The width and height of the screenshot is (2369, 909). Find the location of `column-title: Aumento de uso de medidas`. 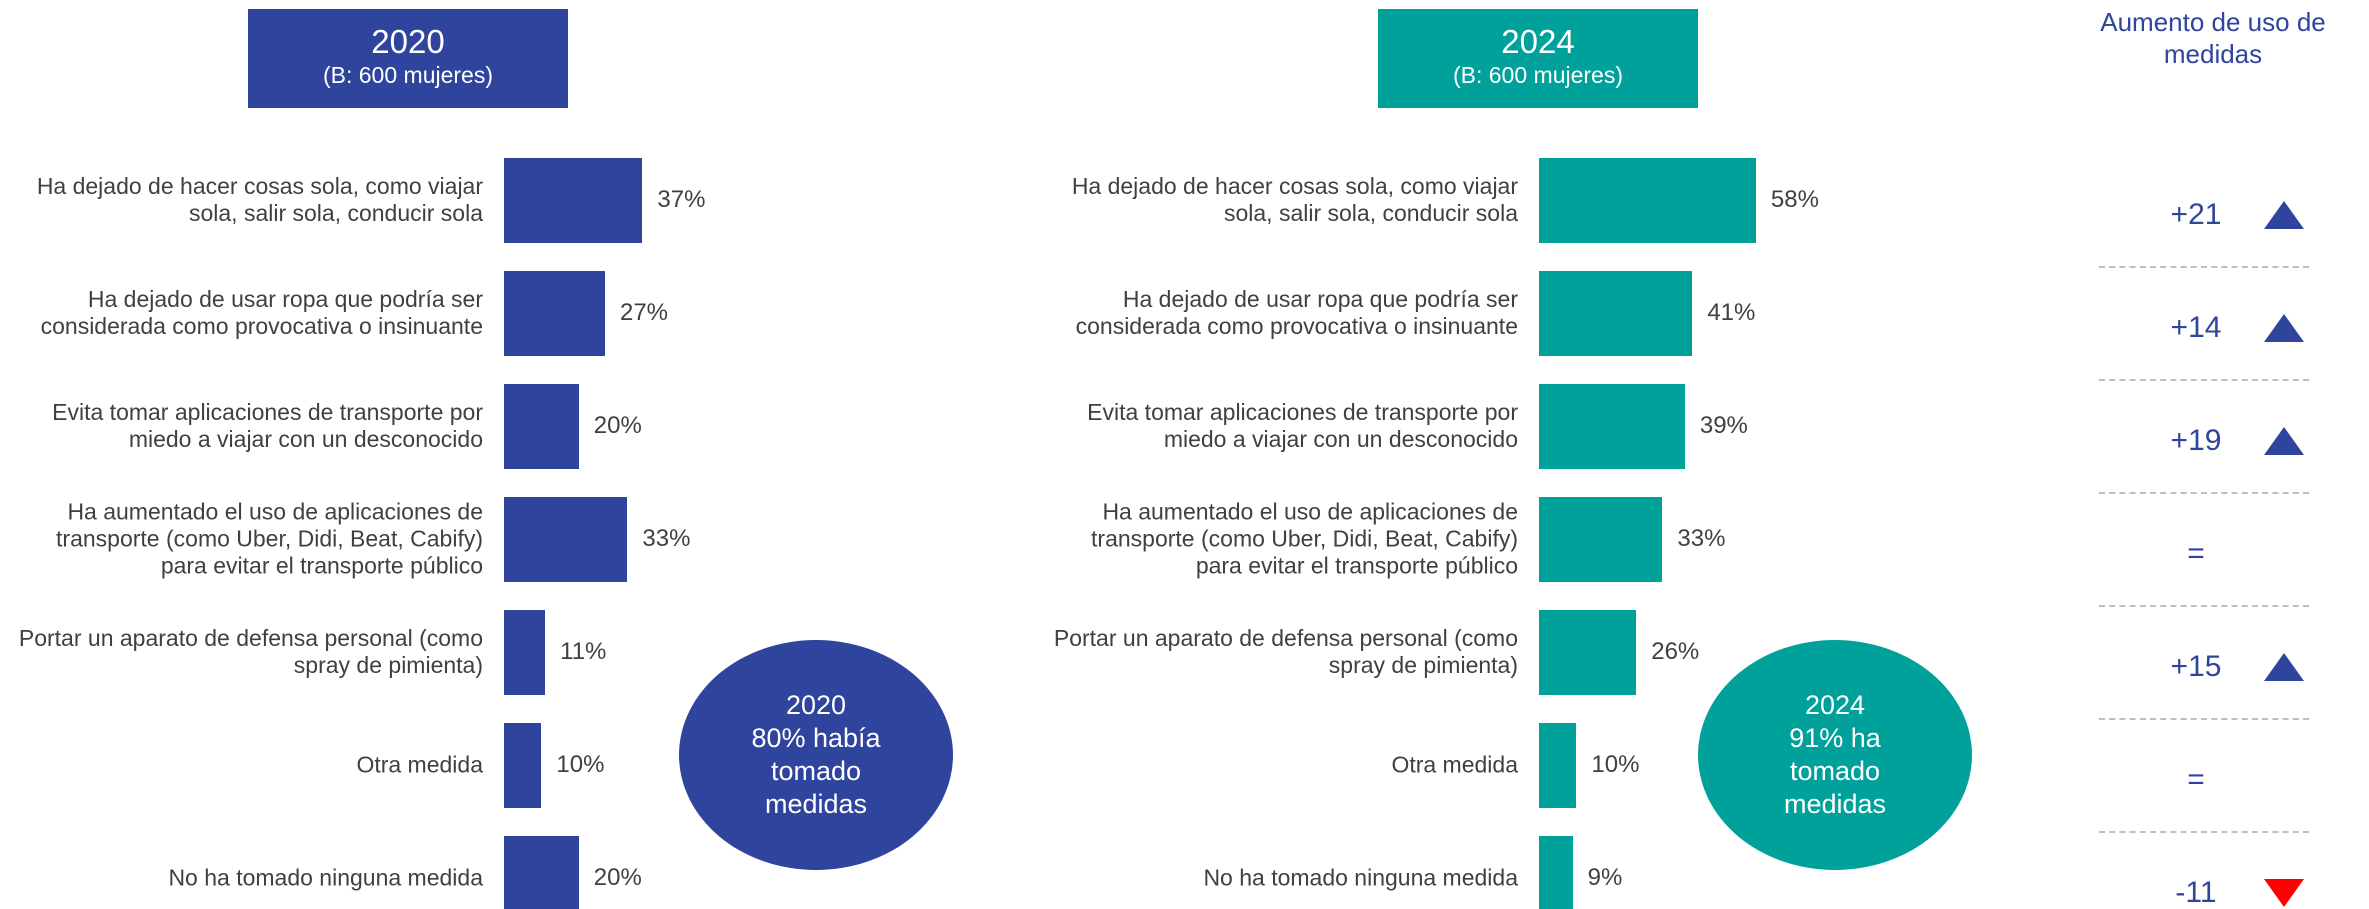

column-title: Aumento de uso de medidas is located at coordinates (2213, 38).